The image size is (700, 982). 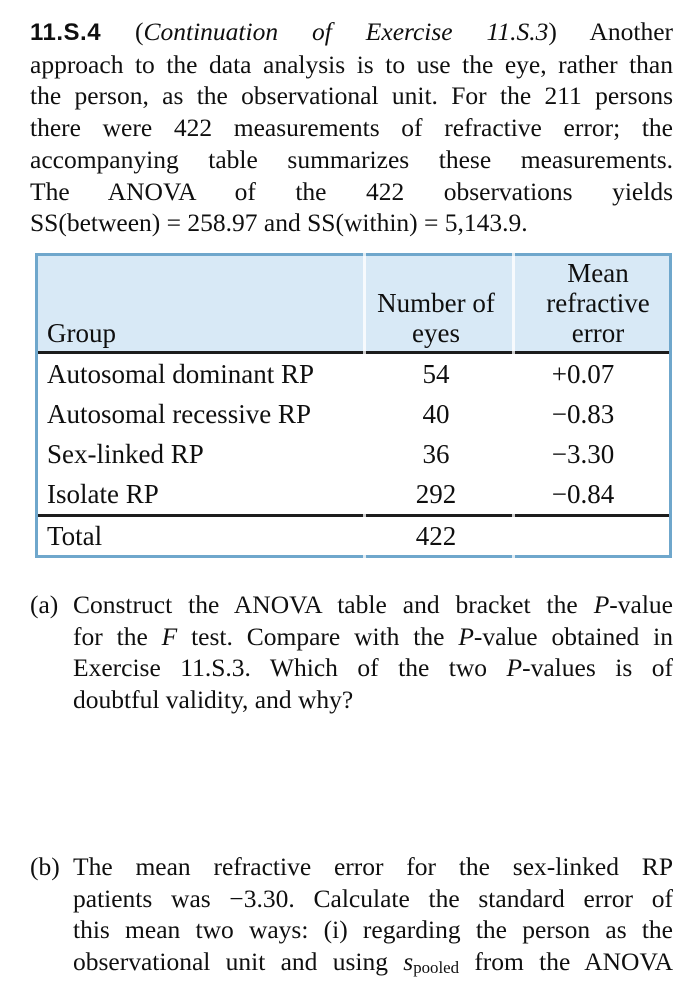 What do you see at coordinates (125, 453) in the screenshot?
I see `table-cell: Sex-linked RP` at bounding box center [125, 453].